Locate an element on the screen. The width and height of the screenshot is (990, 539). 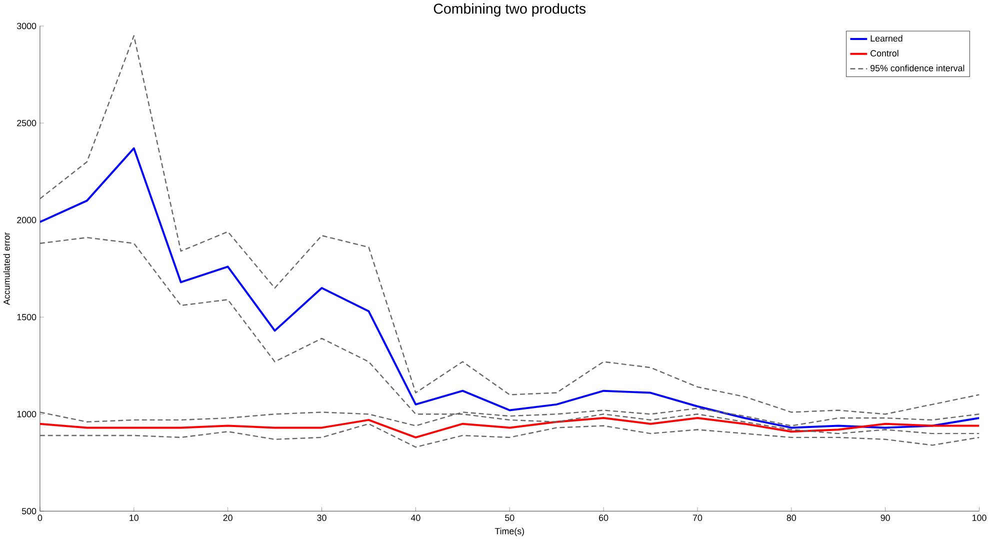
x-tick-label: 40 is located at coordinates (415, 517).